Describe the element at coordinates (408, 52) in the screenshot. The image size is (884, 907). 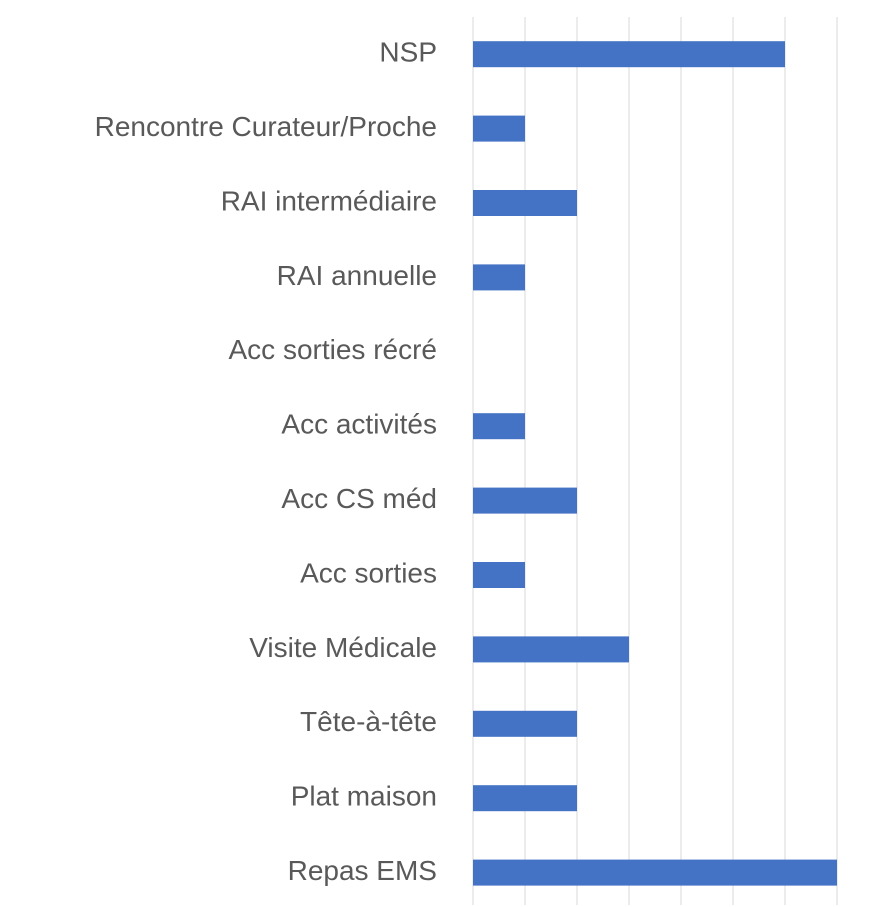
I see `y-tick-label: NSP` at that location.